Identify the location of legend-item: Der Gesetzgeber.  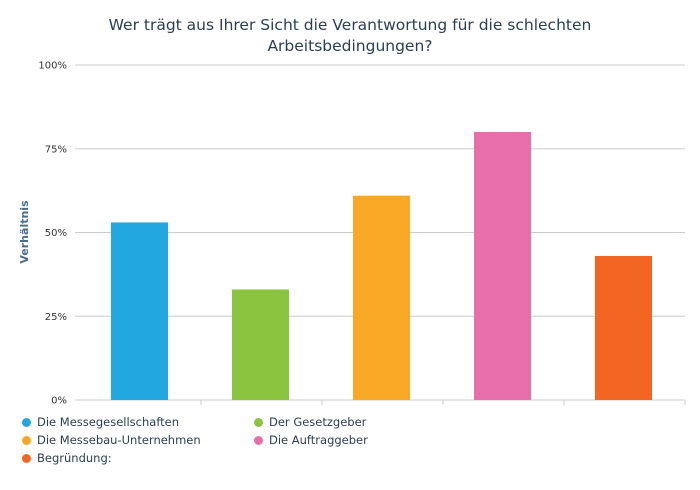
(310, 422).